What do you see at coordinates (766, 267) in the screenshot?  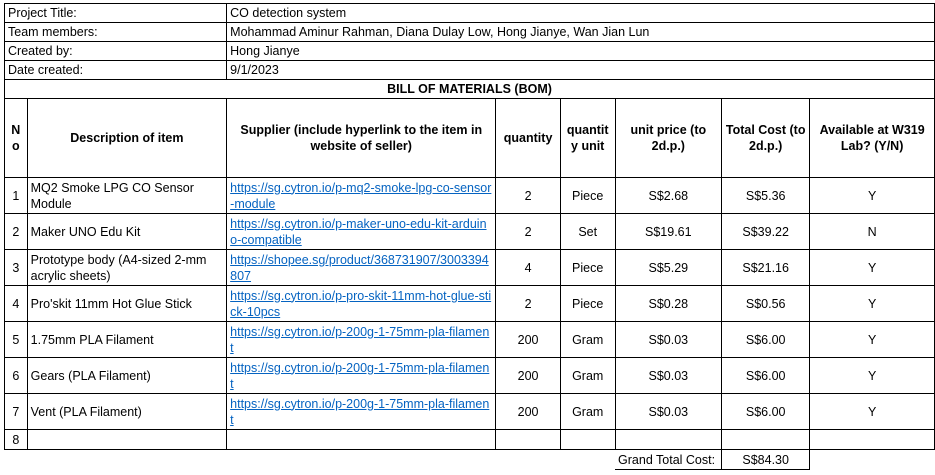 I see `item-total-cost: S$21.16` at bounding box center [766, 267].